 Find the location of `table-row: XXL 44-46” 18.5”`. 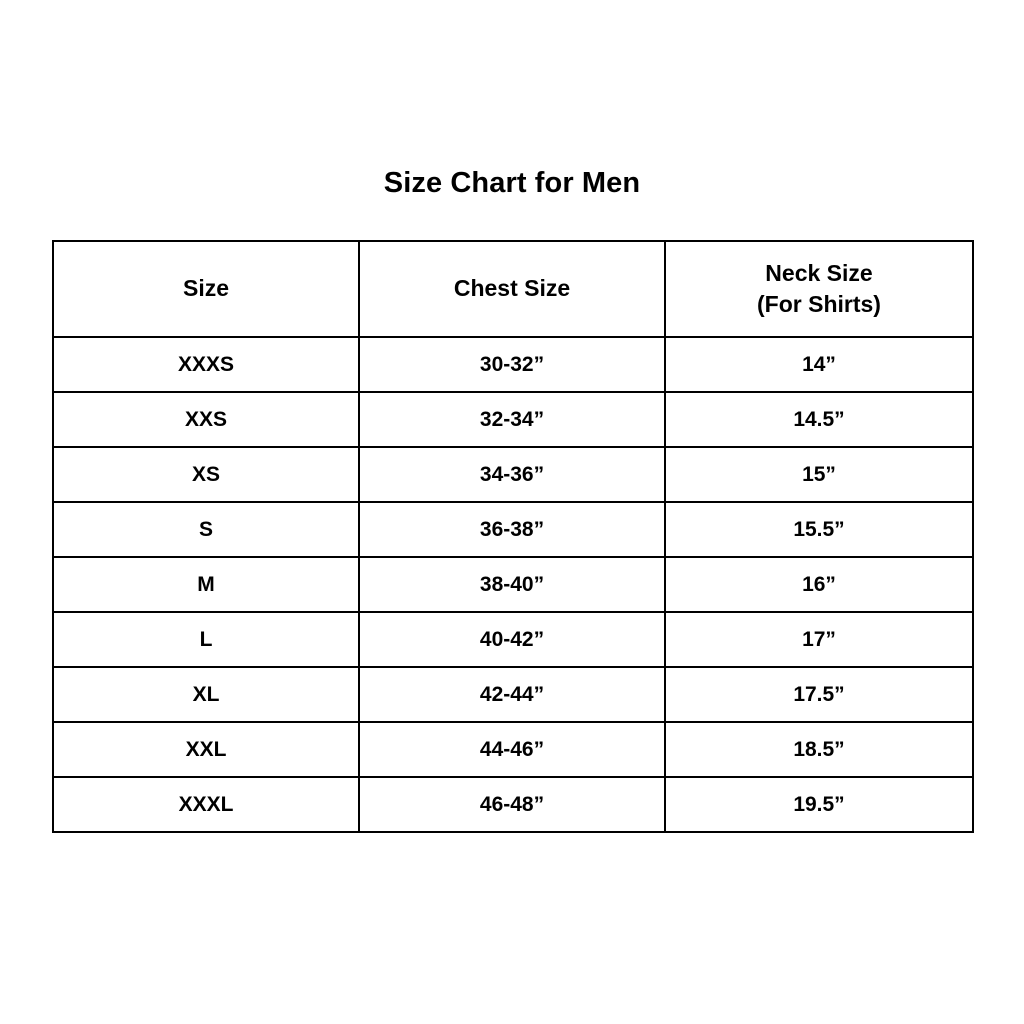

table-row: XXL 44-46” 18.5” is located at coordinates (513, 749).